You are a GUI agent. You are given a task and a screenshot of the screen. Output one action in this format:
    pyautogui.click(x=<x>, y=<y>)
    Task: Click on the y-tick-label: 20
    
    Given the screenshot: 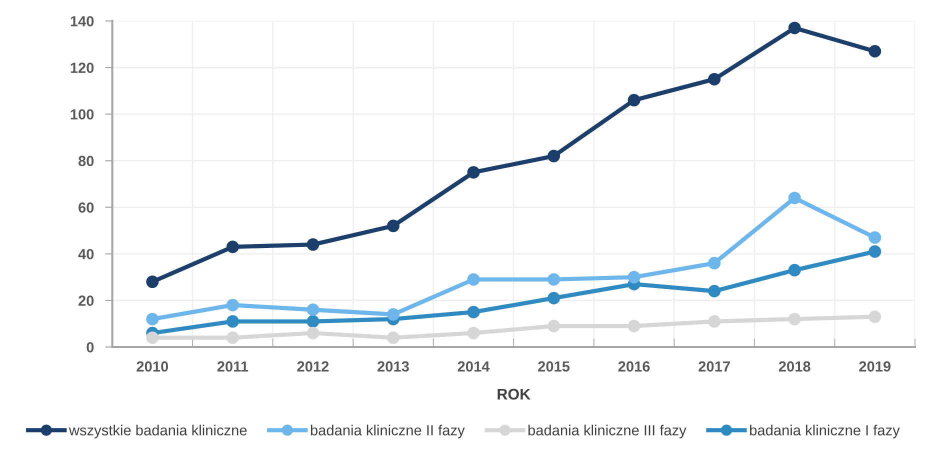 What is the action you would take?
    pyautogui.click(x=86, y=301)
    